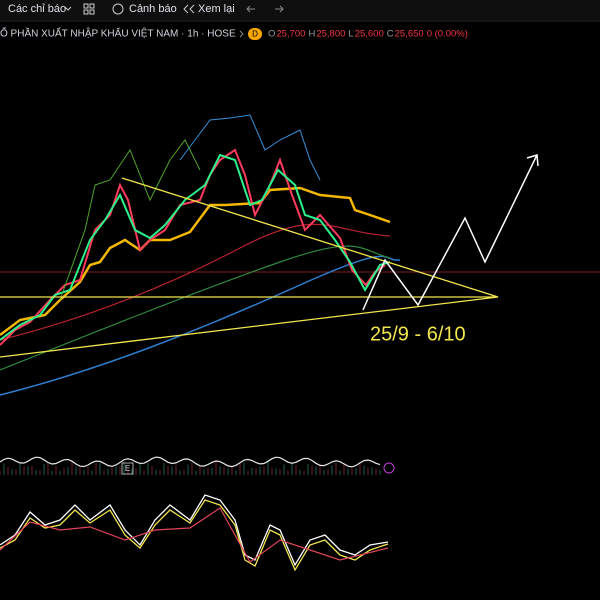 Image resolution: width=600 pixels, height=600 pixels. Describe the element at coordinates (389, 468) in the screenshot. I see `pane-icon` at that location.